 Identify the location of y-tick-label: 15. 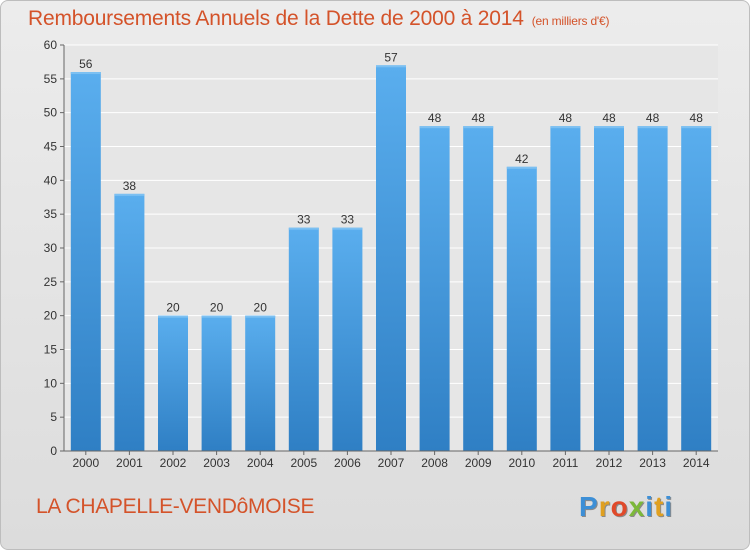
(51, 350).